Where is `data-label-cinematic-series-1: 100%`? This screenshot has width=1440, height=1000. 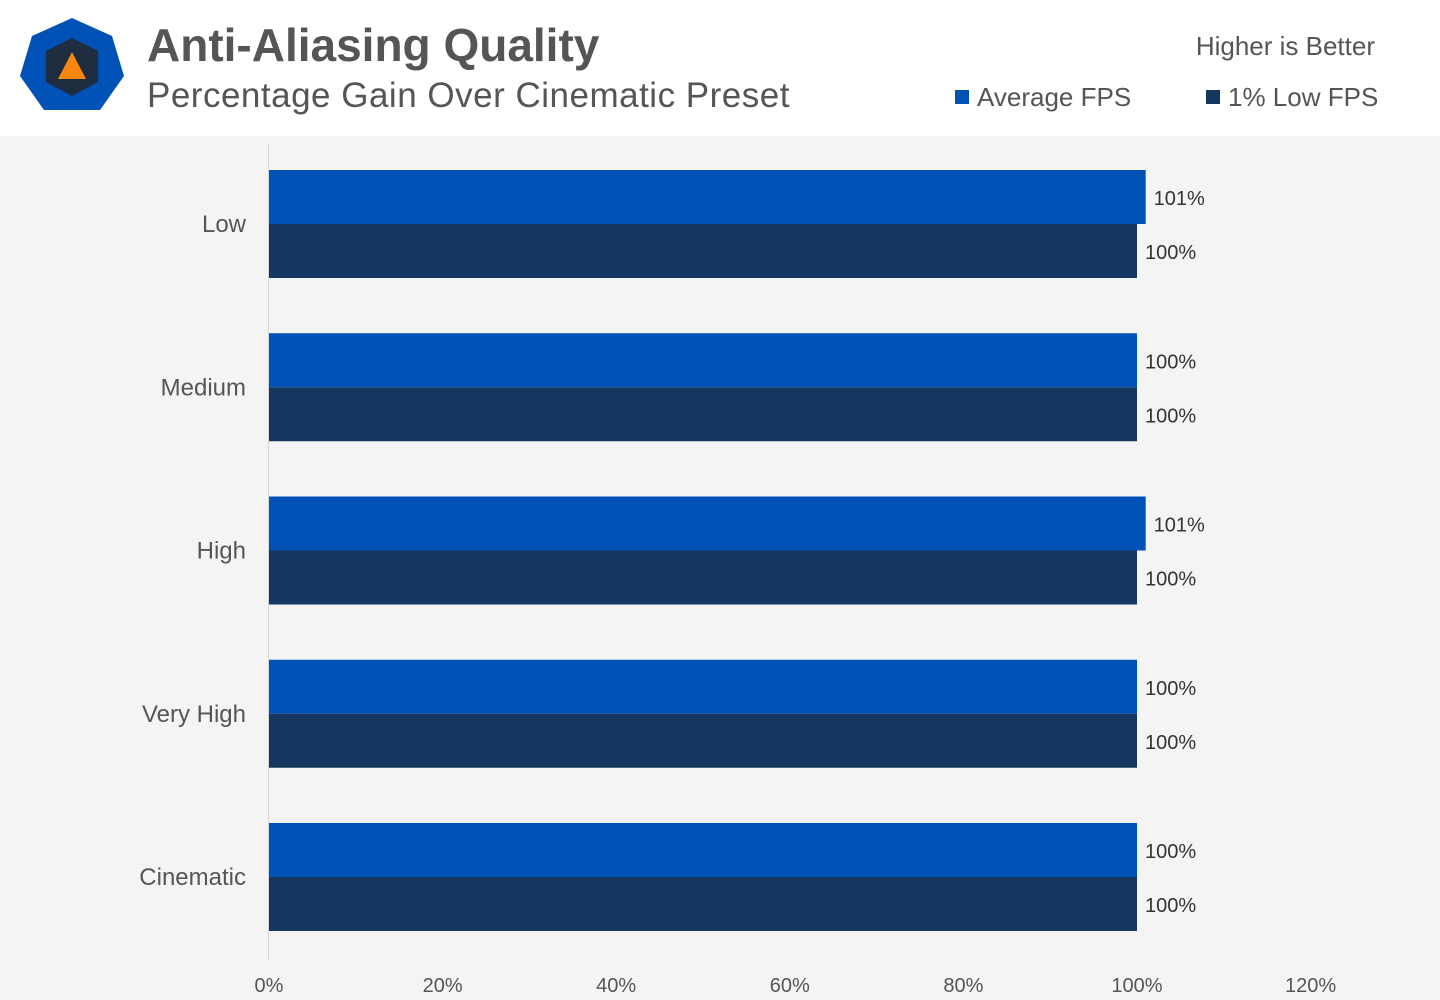
data-label-cinematic-series-1: 100% is located at coordinates (1170, 852).